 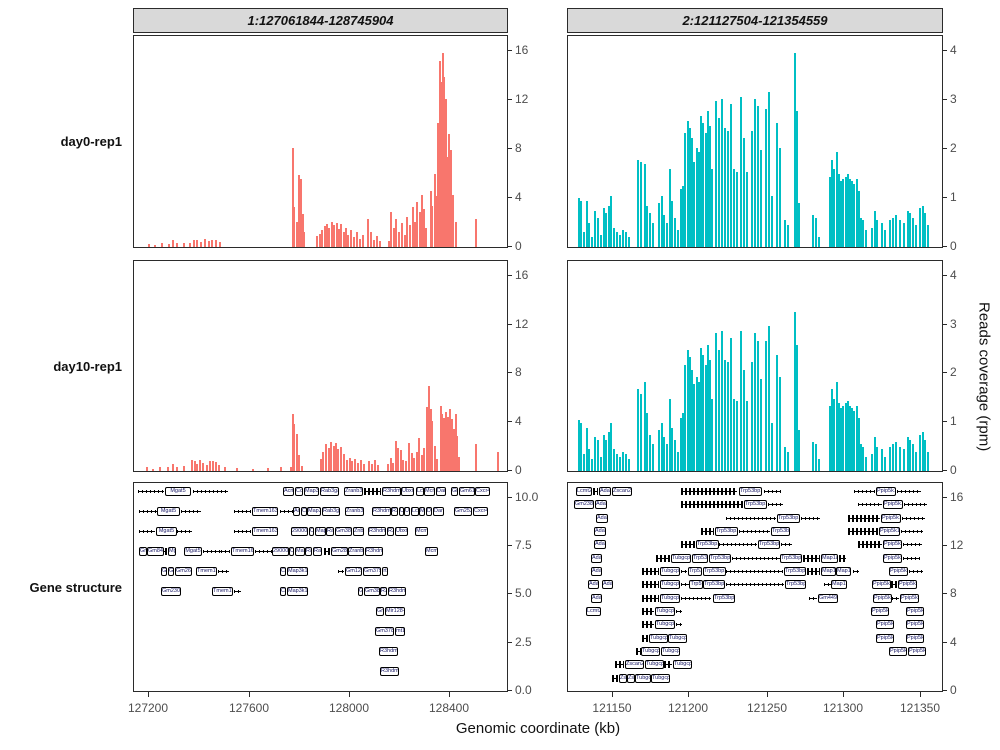 I want to click on y-axis-title: Reads coverage (rpm), so click(x=984, y=377).